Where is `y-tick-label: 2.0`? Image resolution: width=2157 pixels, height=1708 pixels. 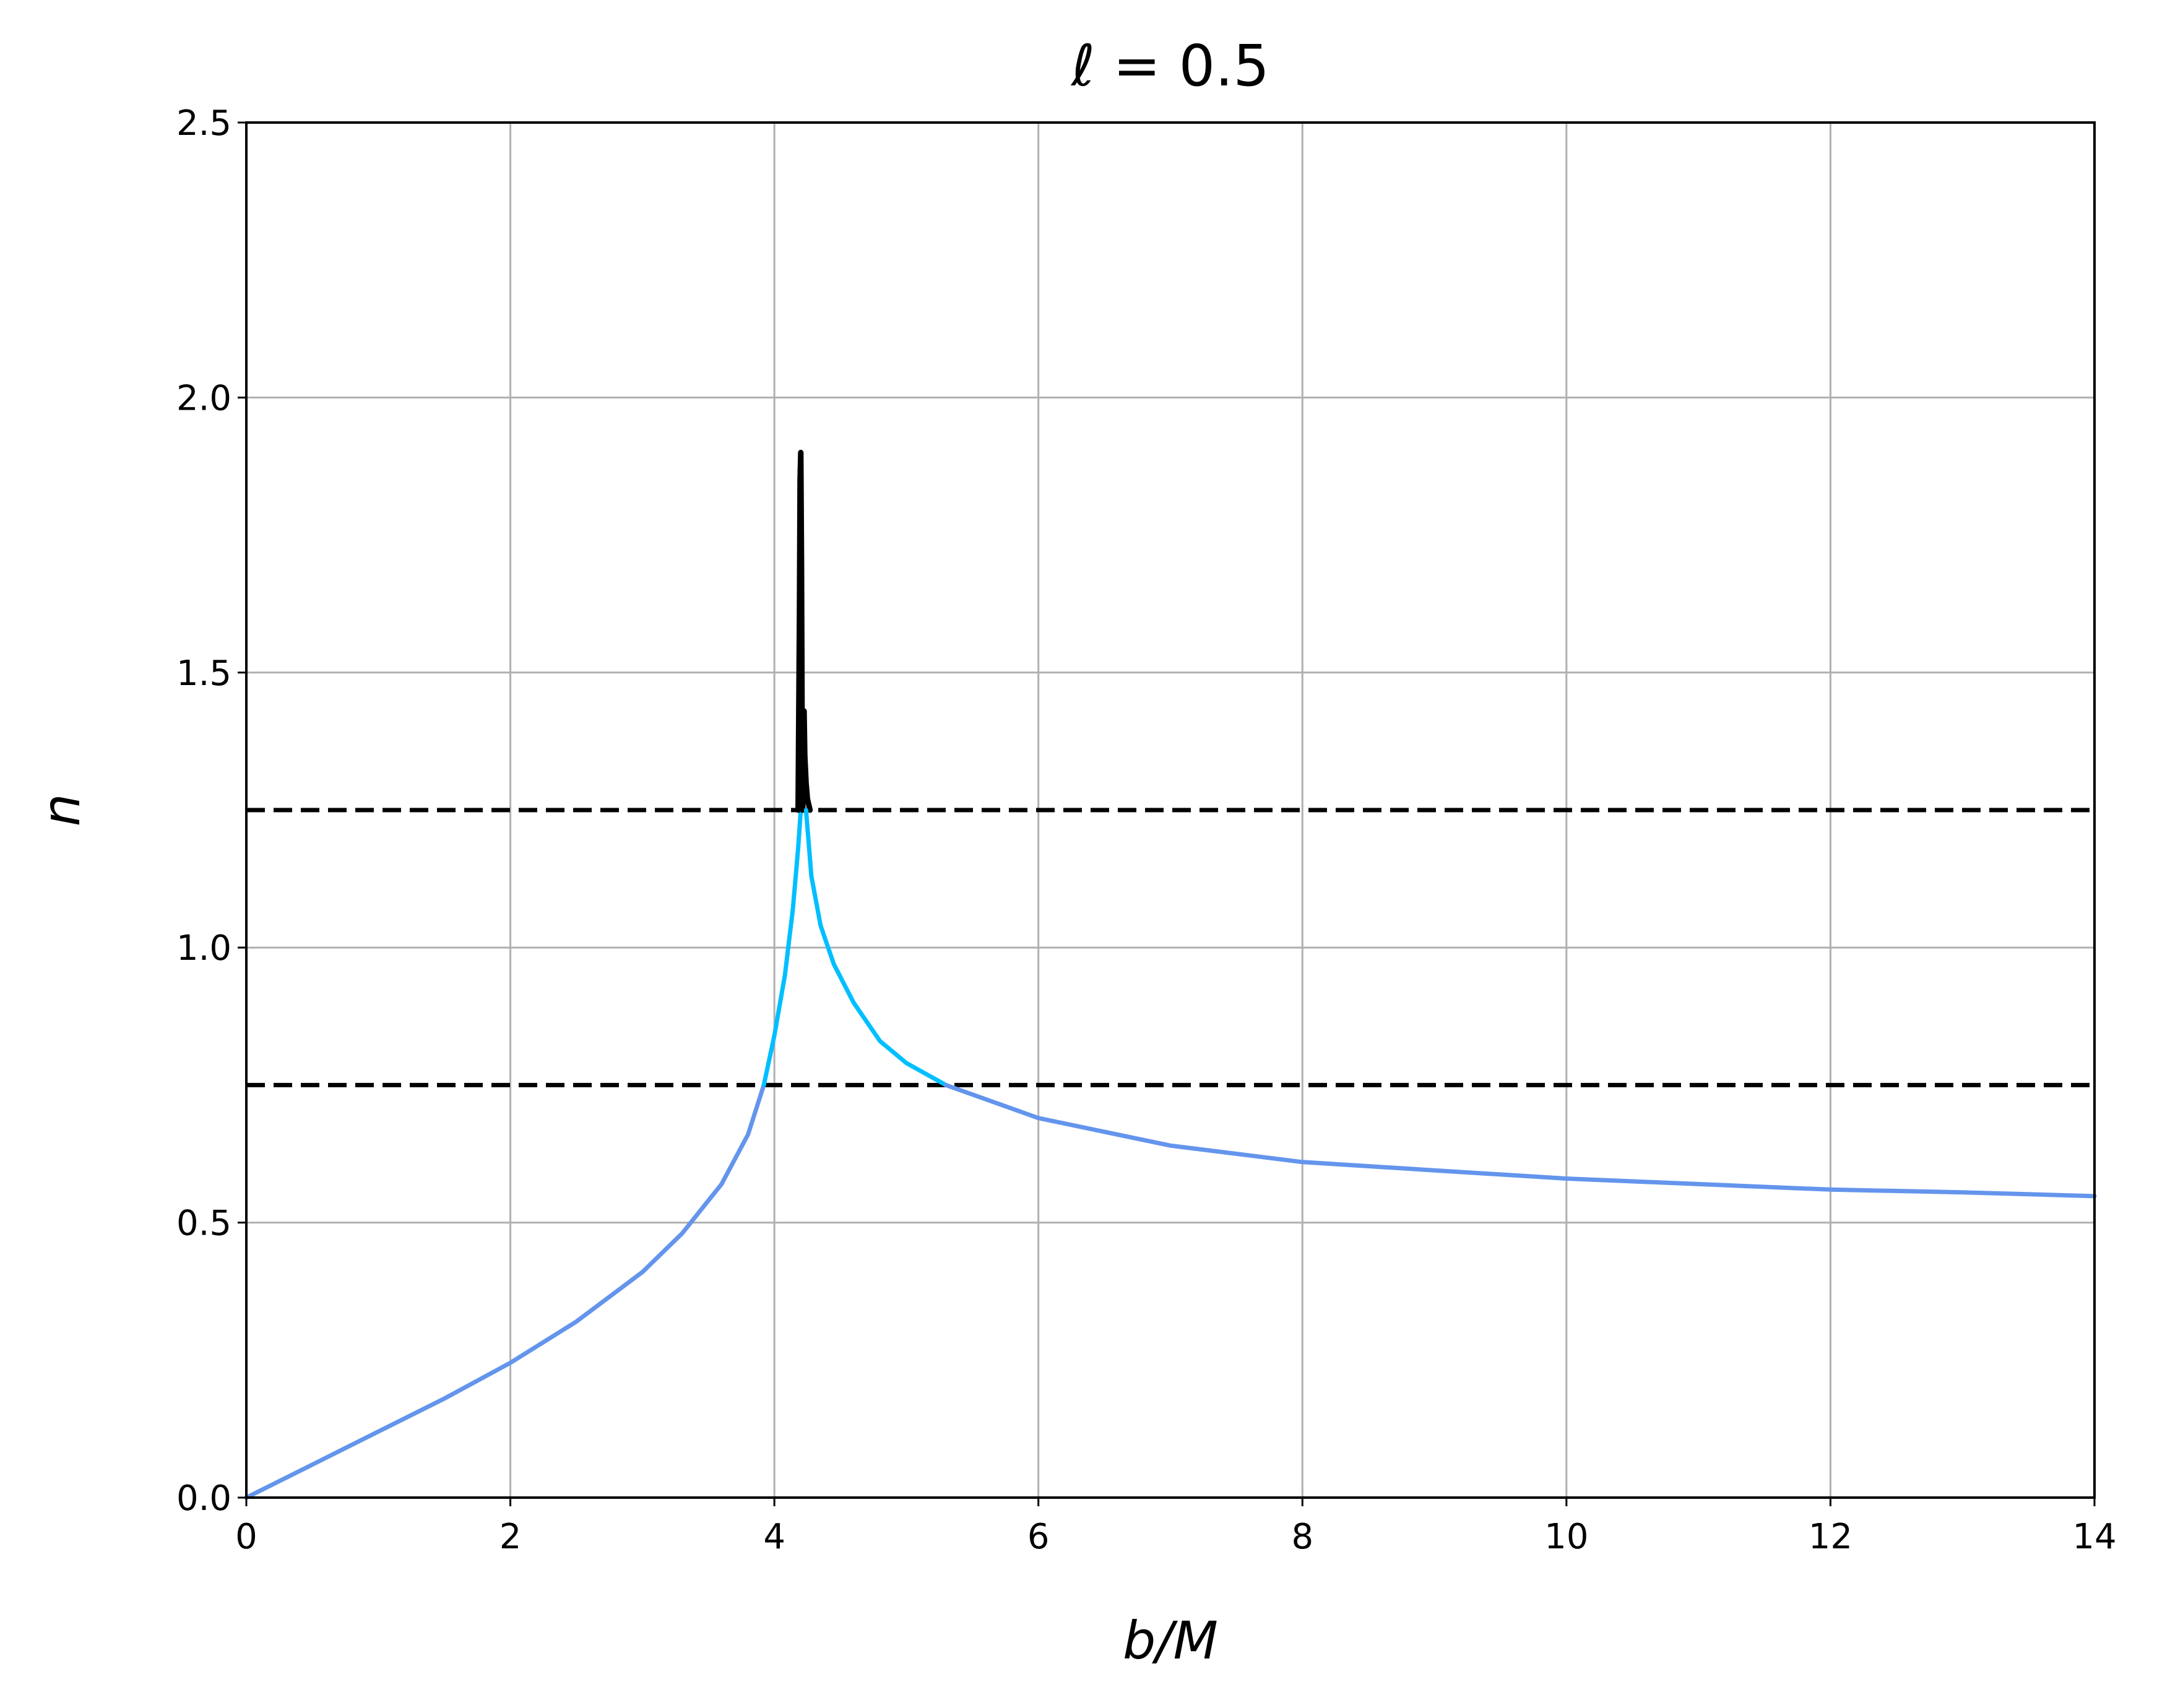
y-tick-label: 2.0 is located at coordinates (203, 398).